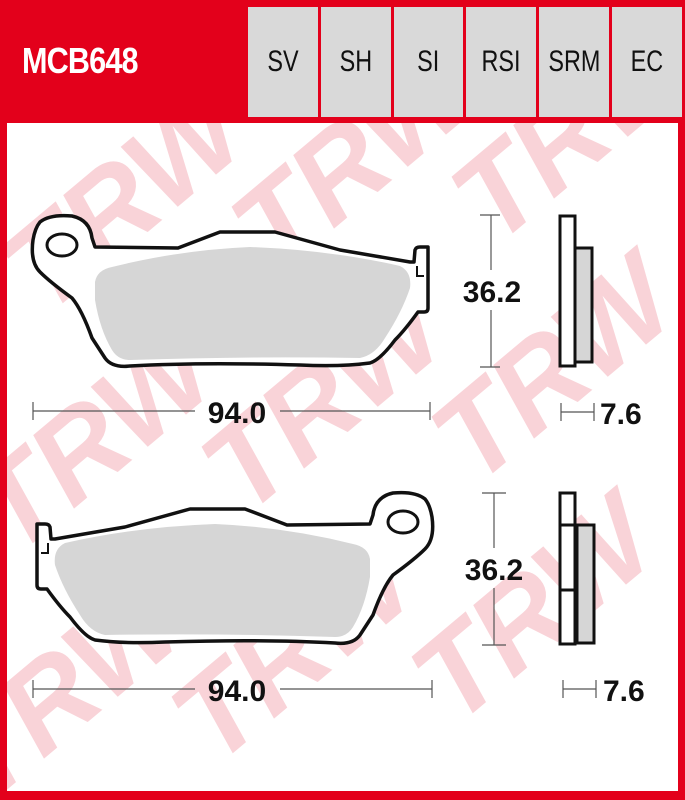 The height and width of the screenshot is (800, 685). I want to click on brake-pad-top, so click(230, 291).